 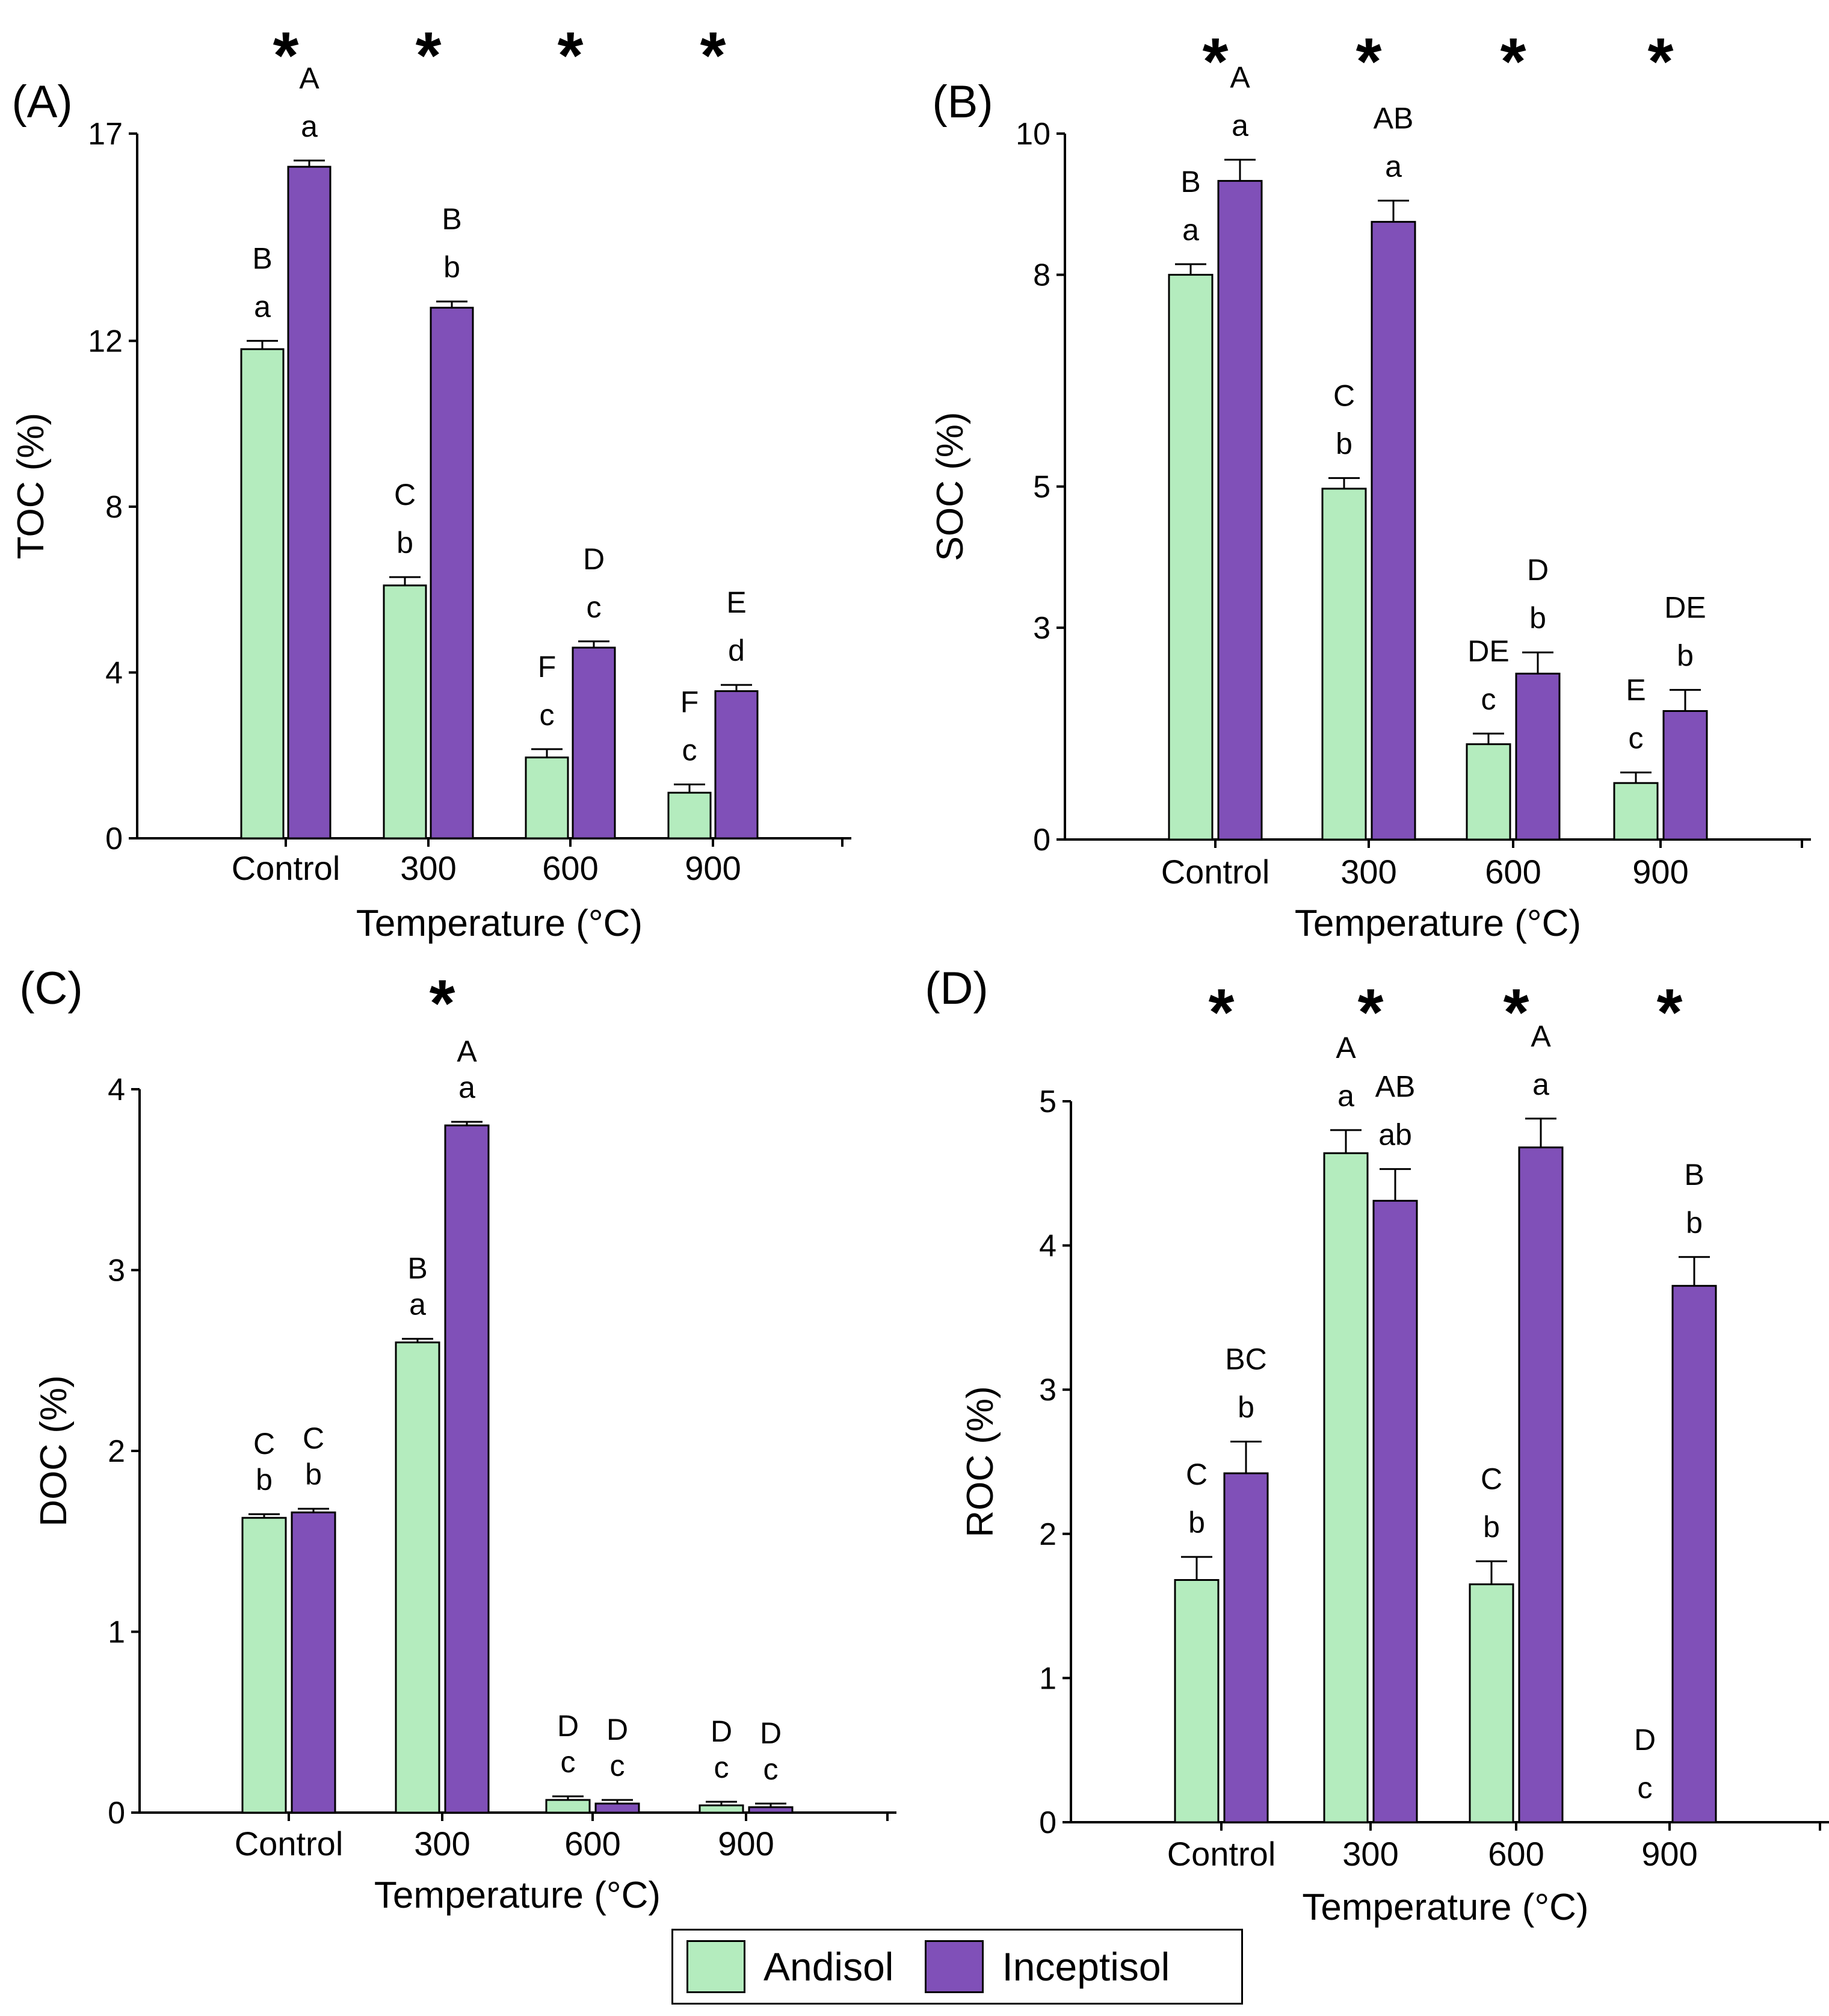 What do you see at coordinates (1047, 1102) in the screenshot?
I see `y-tick-label: 5` at bounding box center [1047, 1102].